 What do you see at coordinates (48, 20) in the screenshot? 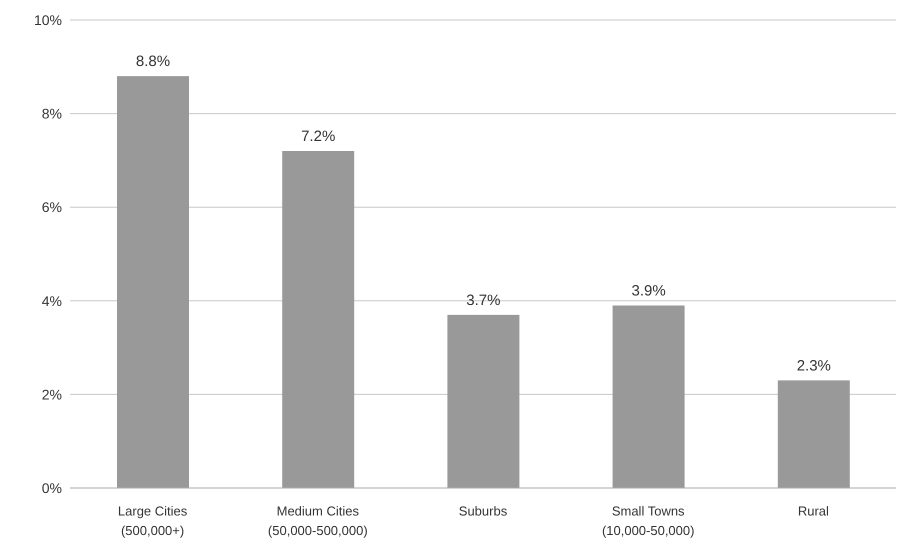
I see `y-tick-label: 10%` at bounding box center [48, 20].